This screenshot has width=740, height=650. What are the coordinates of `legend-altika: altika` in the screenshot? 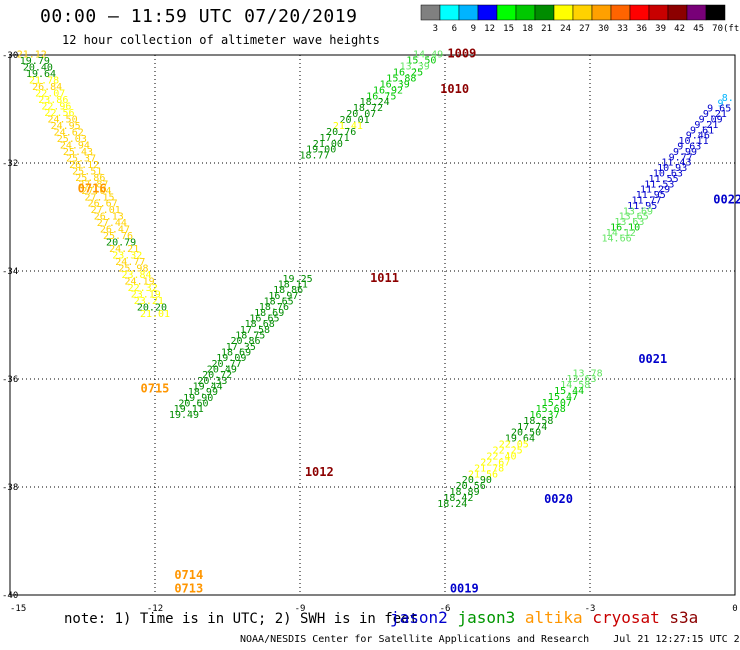 It's located at (558, 617).